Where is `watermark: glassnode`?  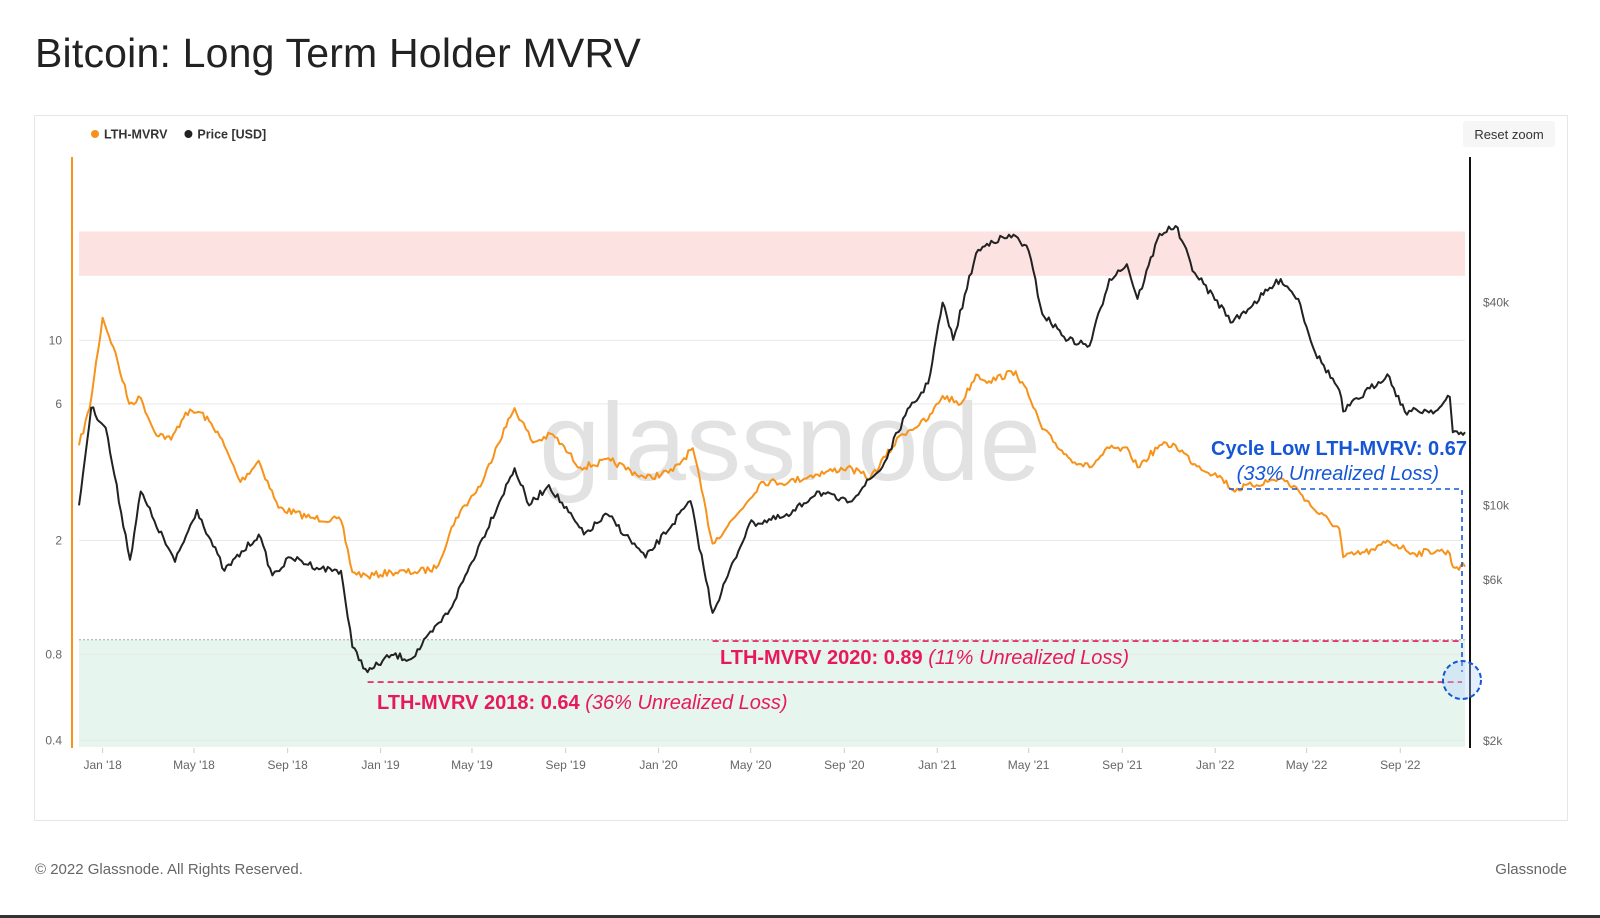
watermark: glassnode is located at coordinates (790, 442).